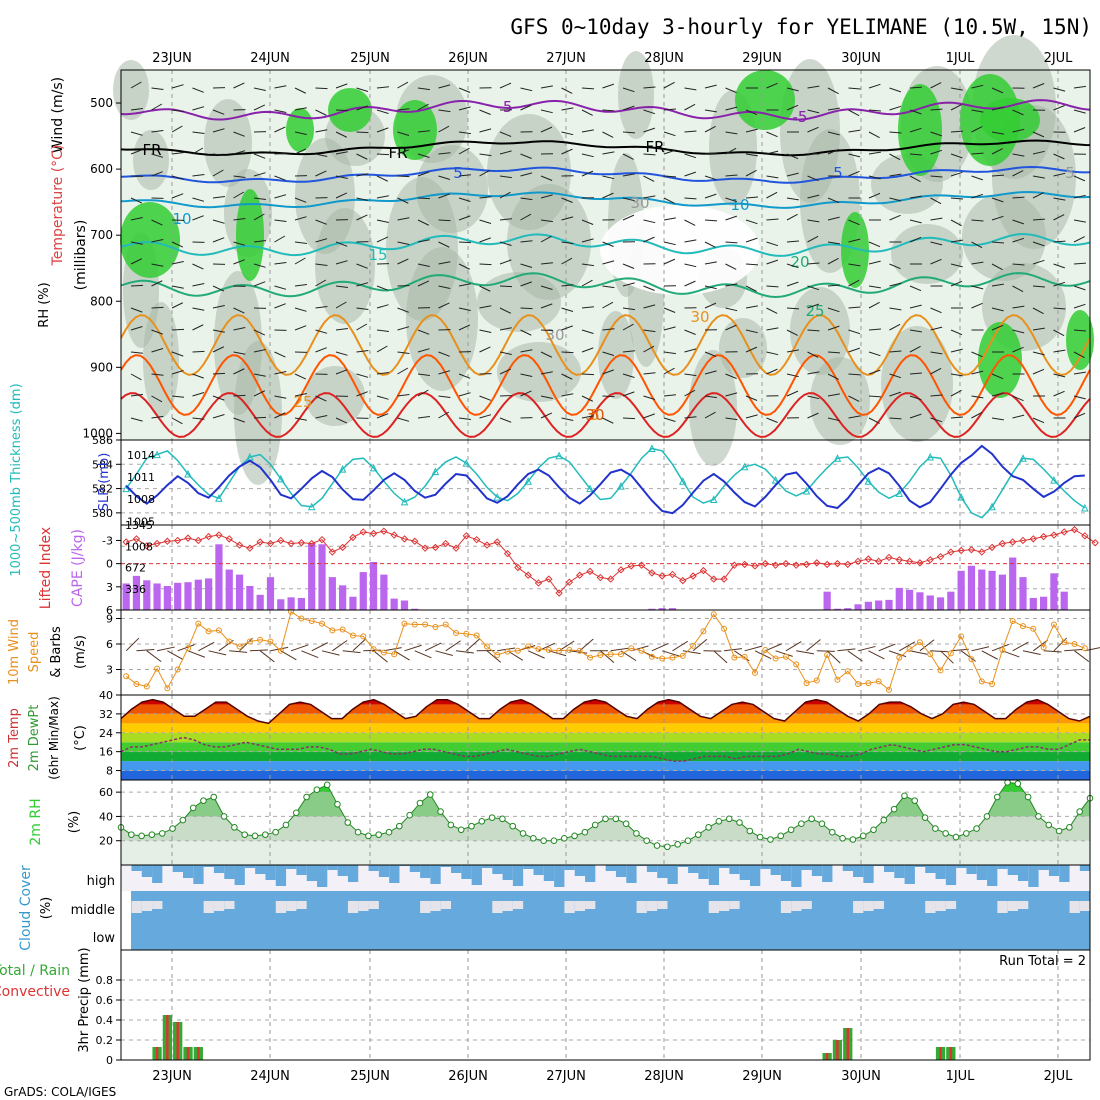 The image size is (1100, 1100). What do you see at coordinates (104, 482) in the screenshot?
I see `ylabel-slp: SLP (mb)` at bounding box center [104, 482].